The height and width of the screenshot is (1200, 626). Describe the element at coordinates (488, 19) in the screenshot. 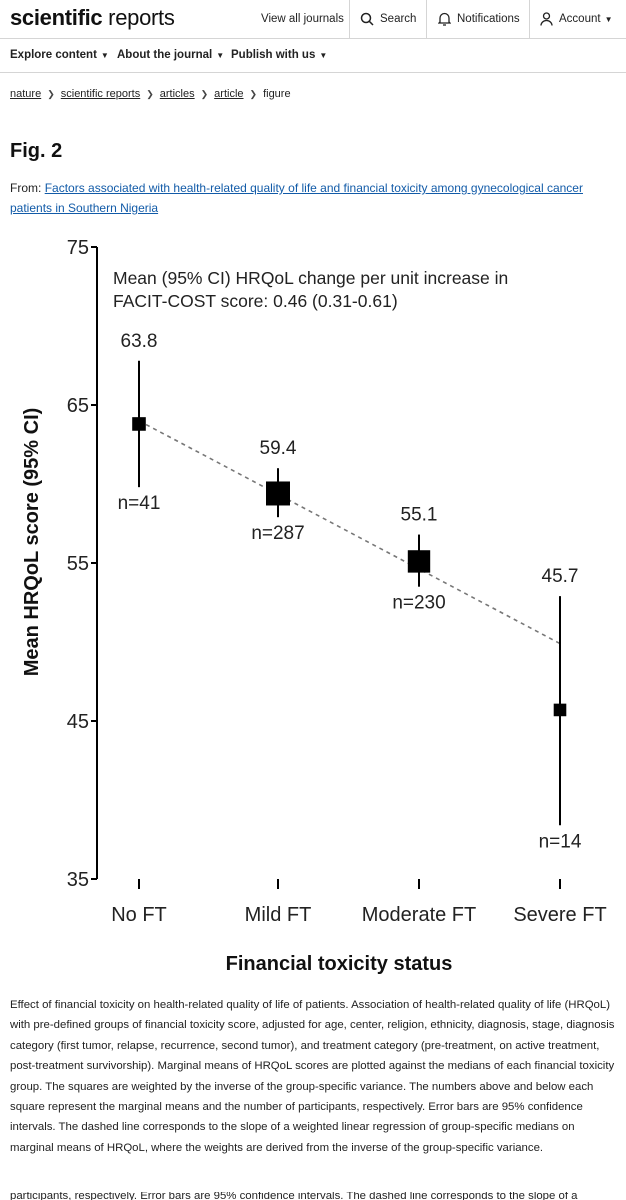

I see `notifications-label: Notifications` at that location.